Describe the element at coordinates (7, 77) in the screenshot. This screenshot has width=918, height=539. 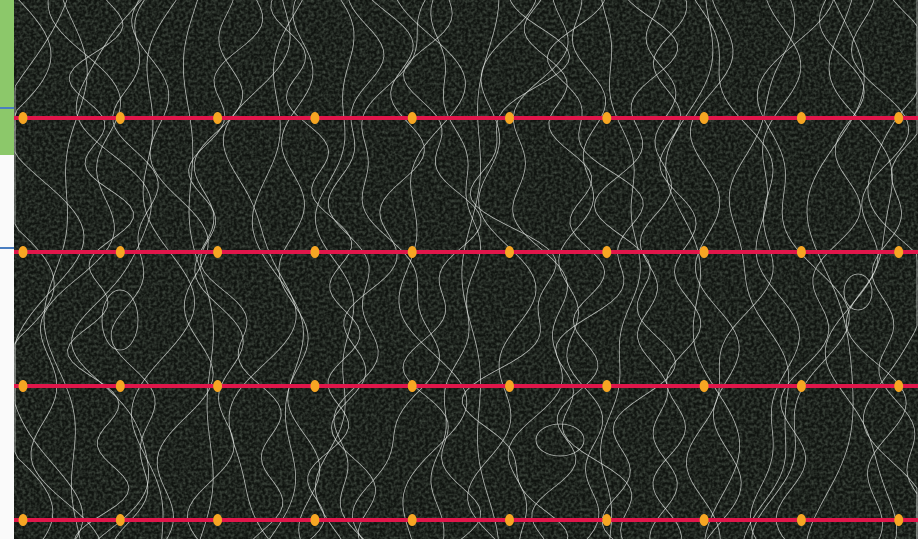
I see `side-panel-tab` at that location.